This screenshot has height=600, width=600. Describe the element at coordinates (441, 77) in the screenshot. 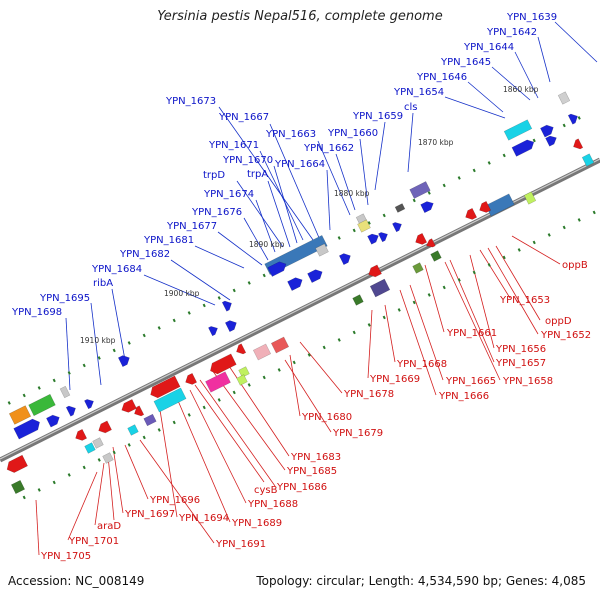

I see `gene-label: YPN_1646` at that location.